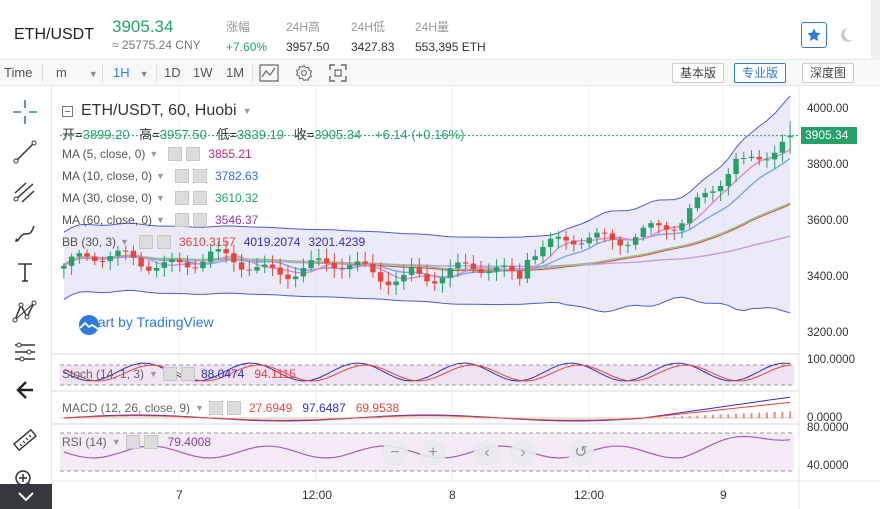  I want to click on bb-lower-line, so click(427, 301).